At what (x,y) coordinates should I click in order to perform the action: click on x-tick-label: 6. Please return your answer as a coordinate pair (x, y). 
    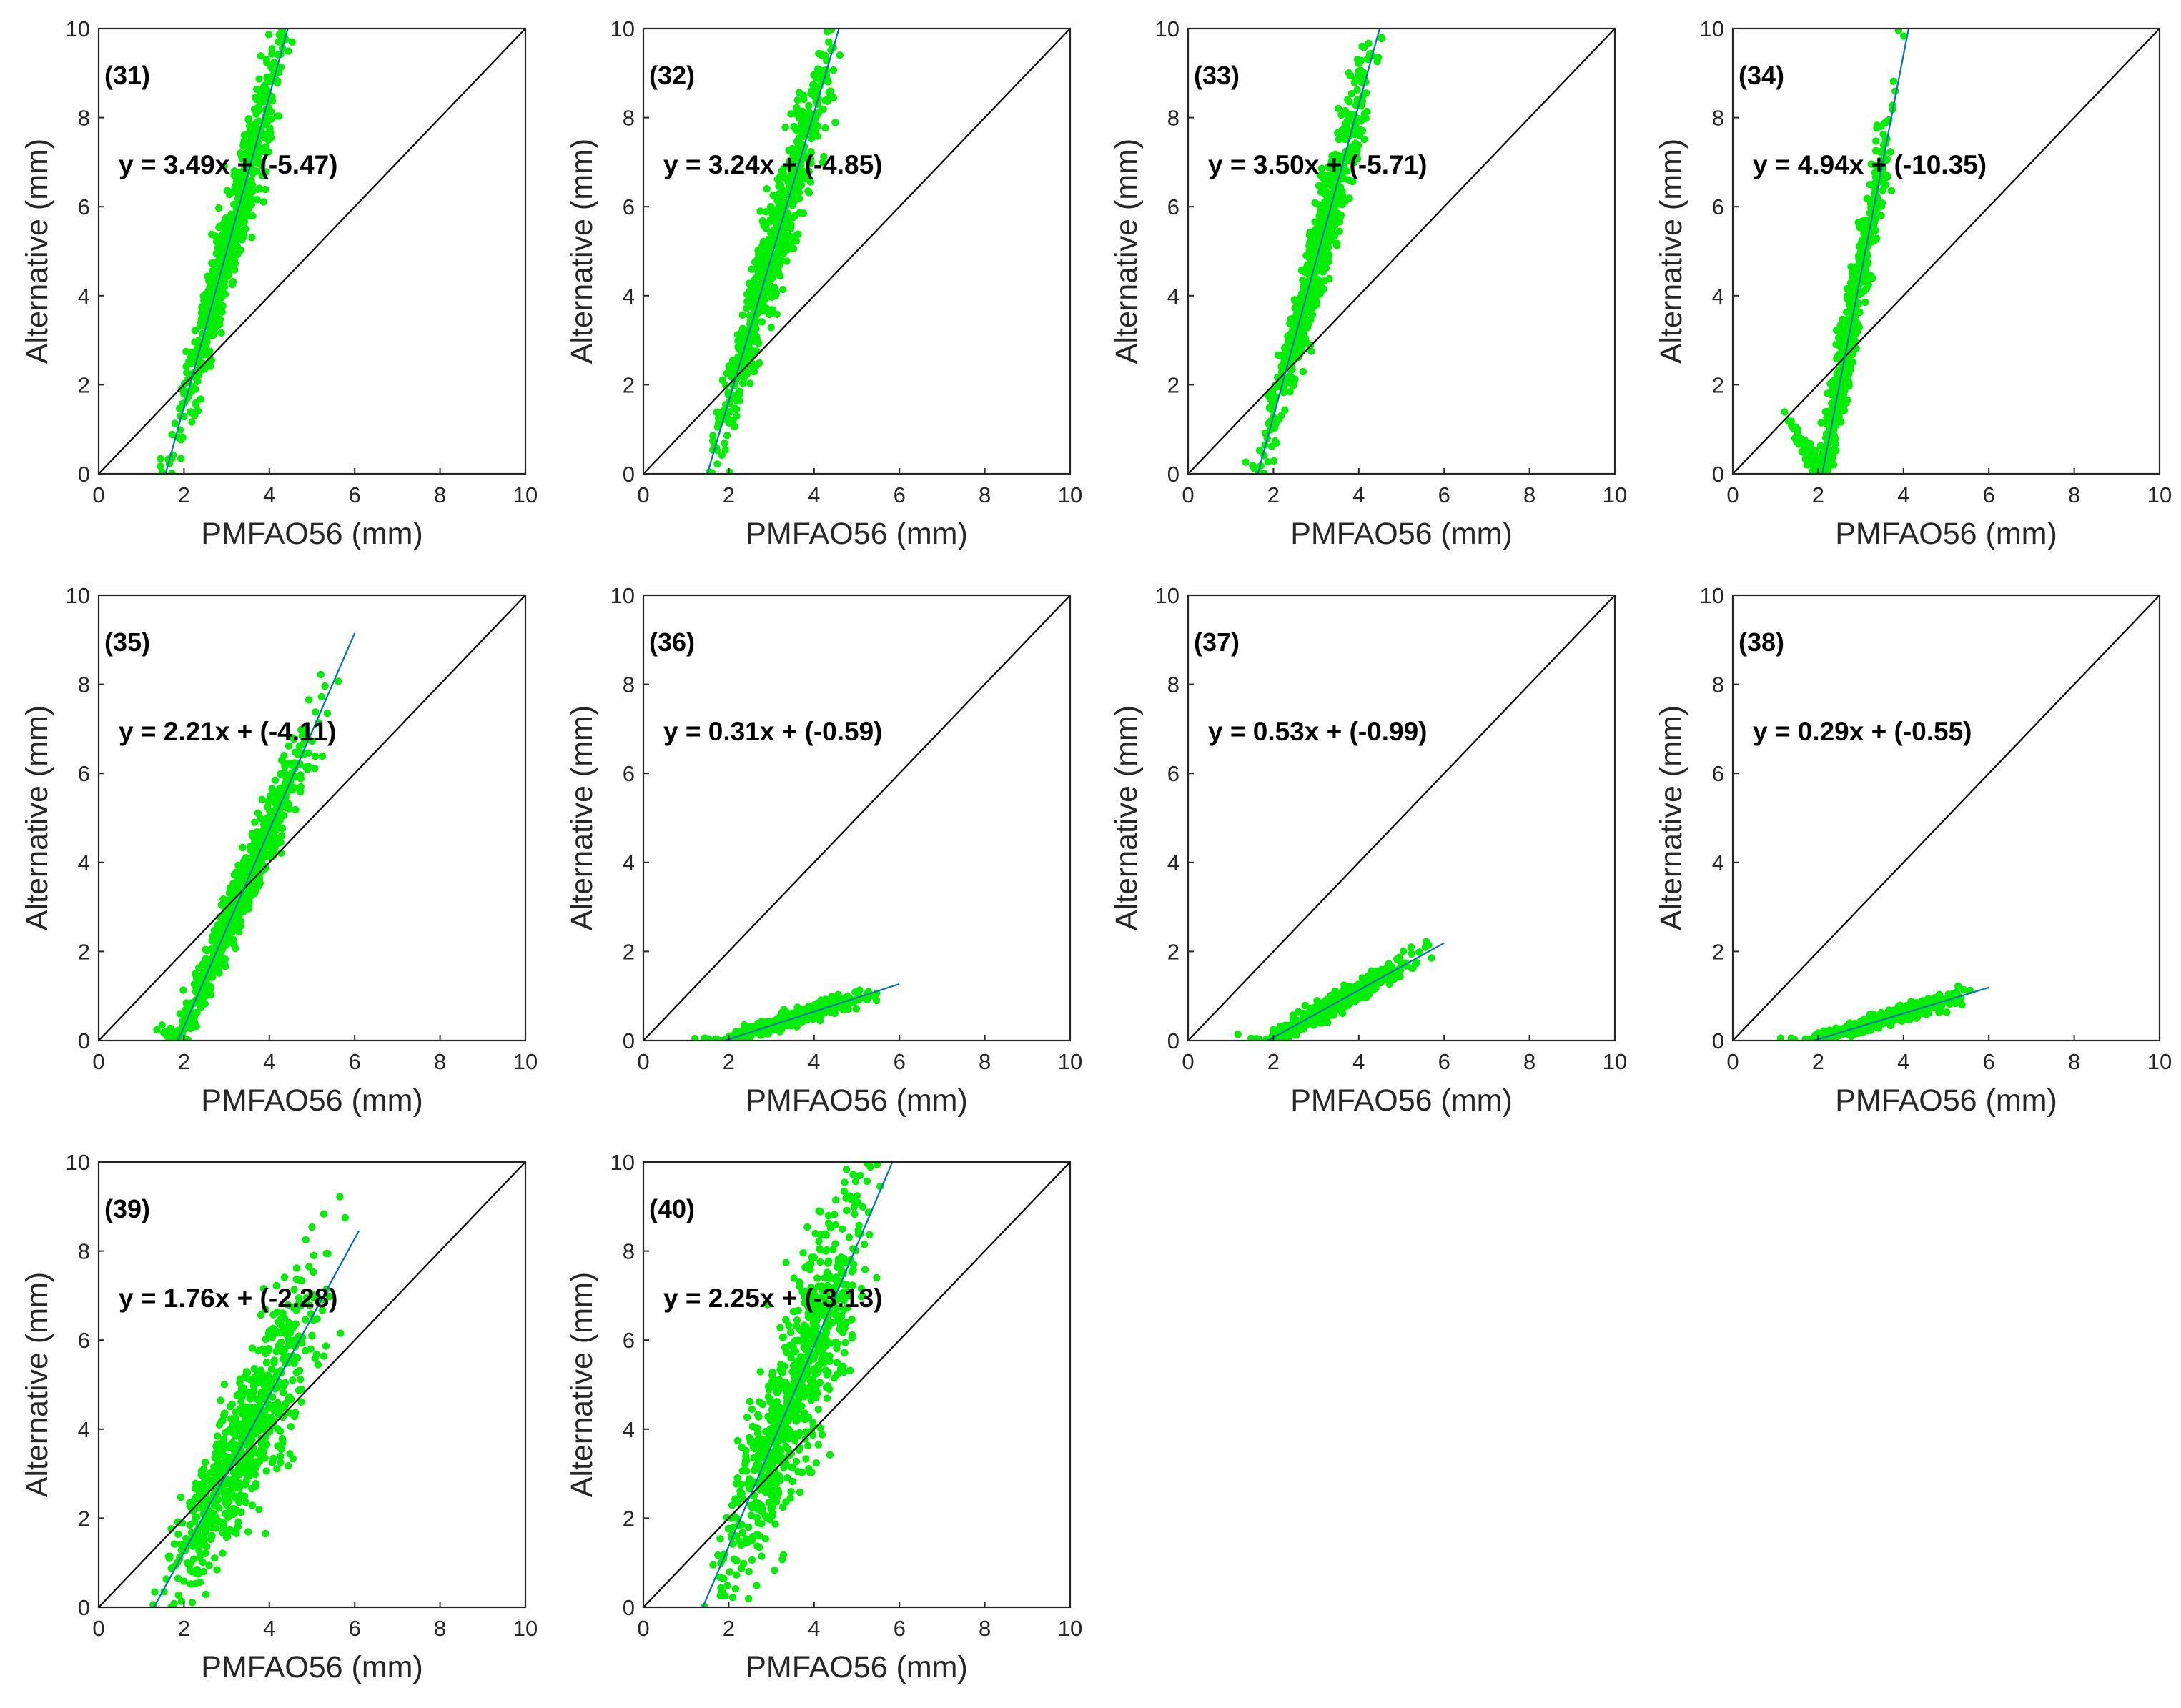
    Looking at the image, I should click on (355, 495).